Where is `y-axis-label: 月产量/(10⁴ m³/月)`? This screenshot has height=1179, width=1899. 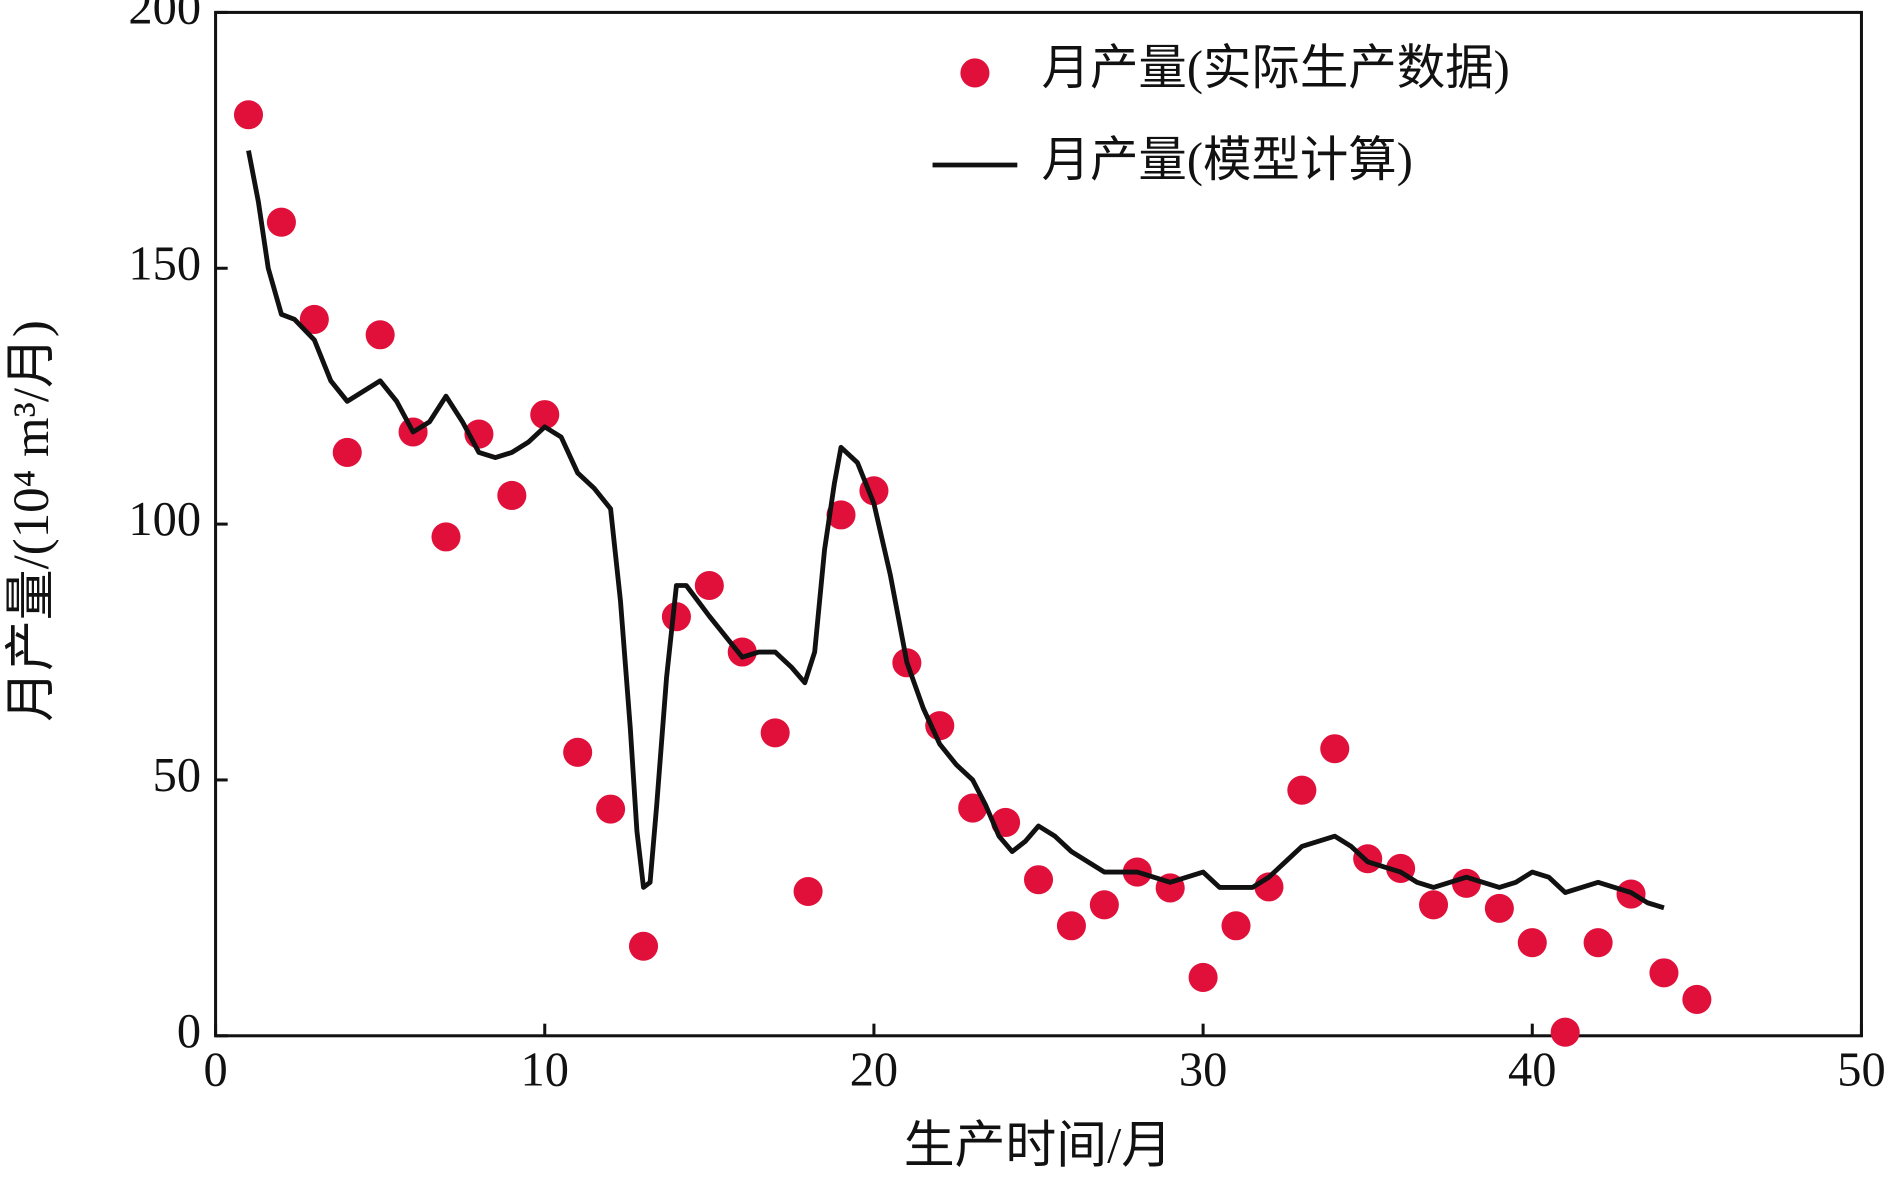 y-axis-label: 月产量/(10⁴ m³/月) is located at coordinates (32, 521).